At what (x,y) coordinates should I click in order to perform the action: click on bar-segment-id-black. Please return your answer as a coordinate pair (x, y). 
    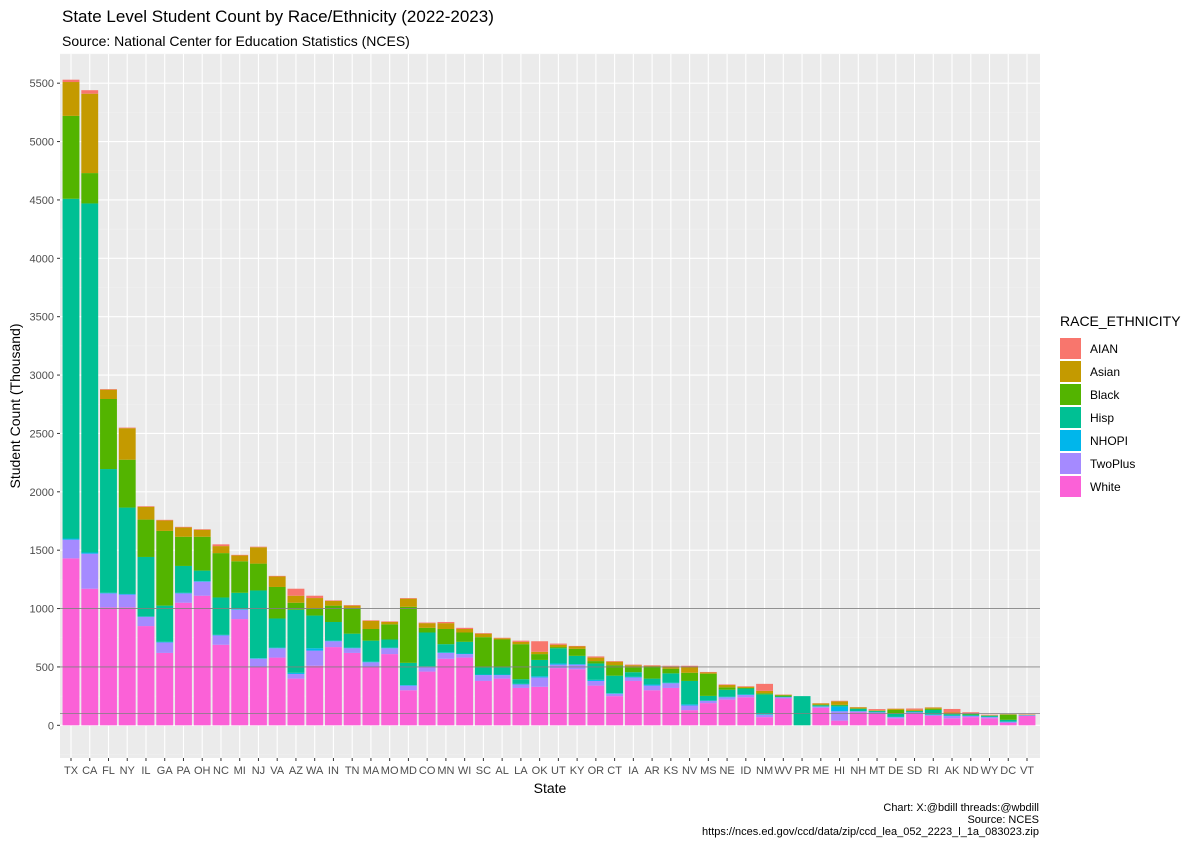
    Looking at the image, I should click on (746, 688).